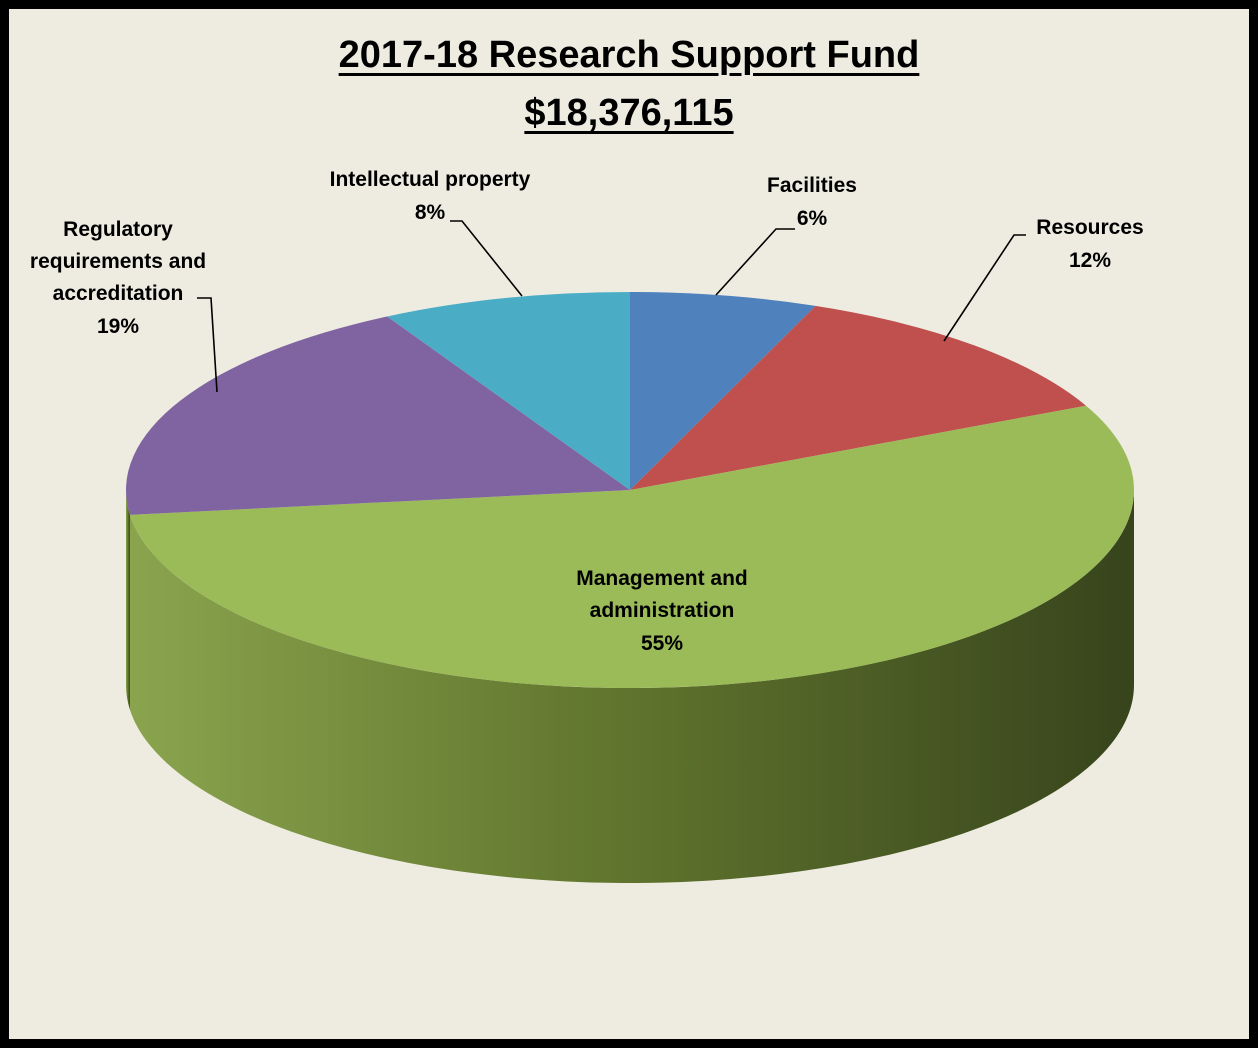 This screenshot has width=1258, height=1048. Describe the element at coordinates (486, 258) in the screenshot. I see `leader-line-intellectual-property` at that location.